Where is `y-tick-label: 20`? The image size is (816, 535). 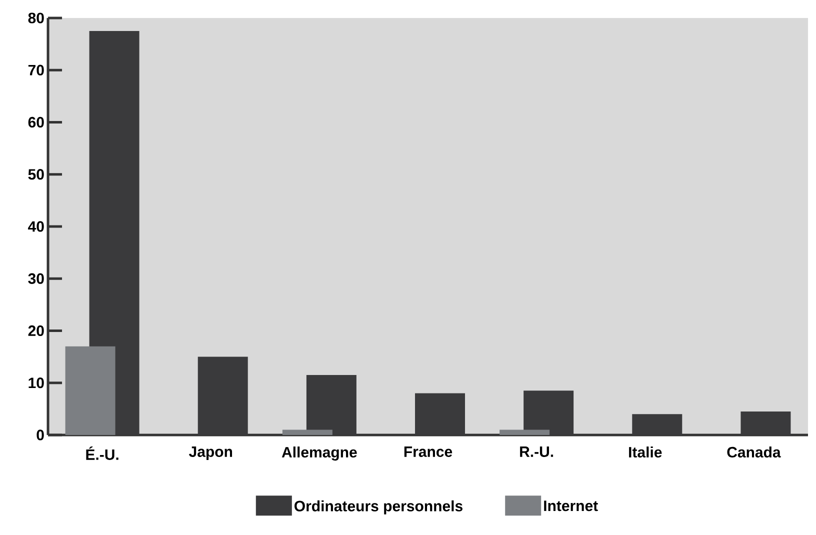
y-tick-label: 20 is located at coordinates (36, 330).